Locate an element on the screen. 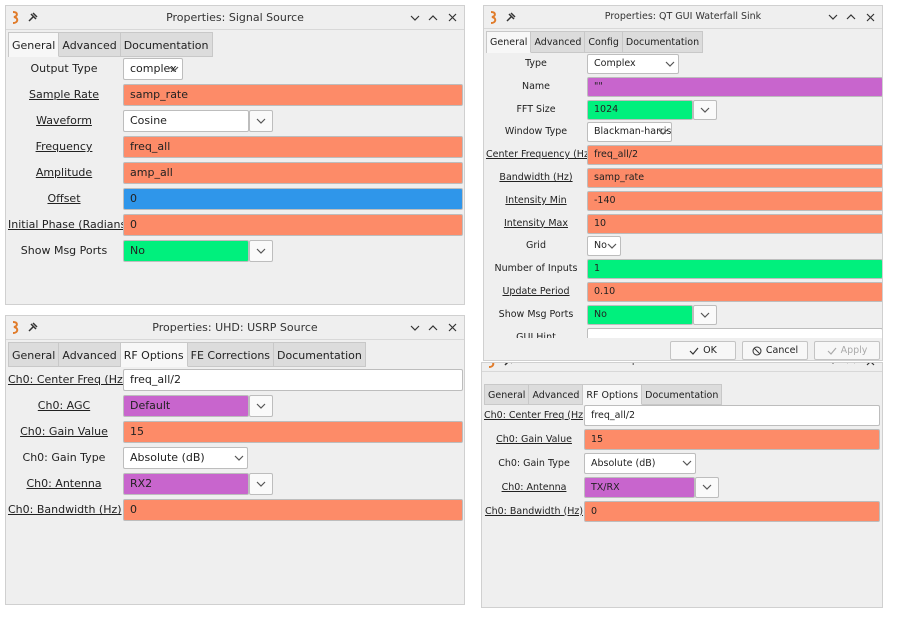  field-label: Waveform is located at coordinates (64, 120).